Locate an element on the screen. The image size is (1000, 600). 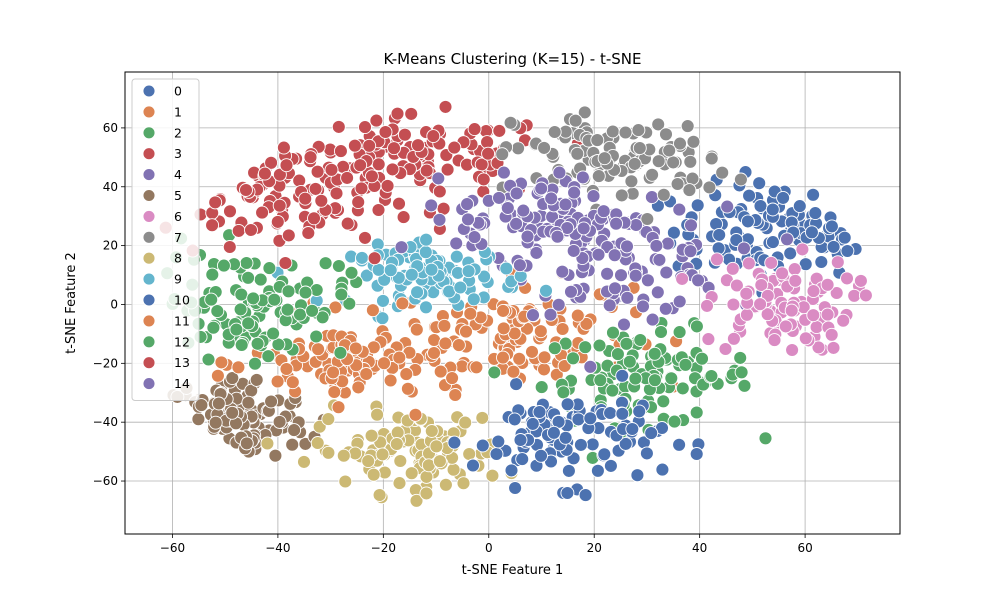
x-tick-label: 60 is located at coordinates (804, 548).